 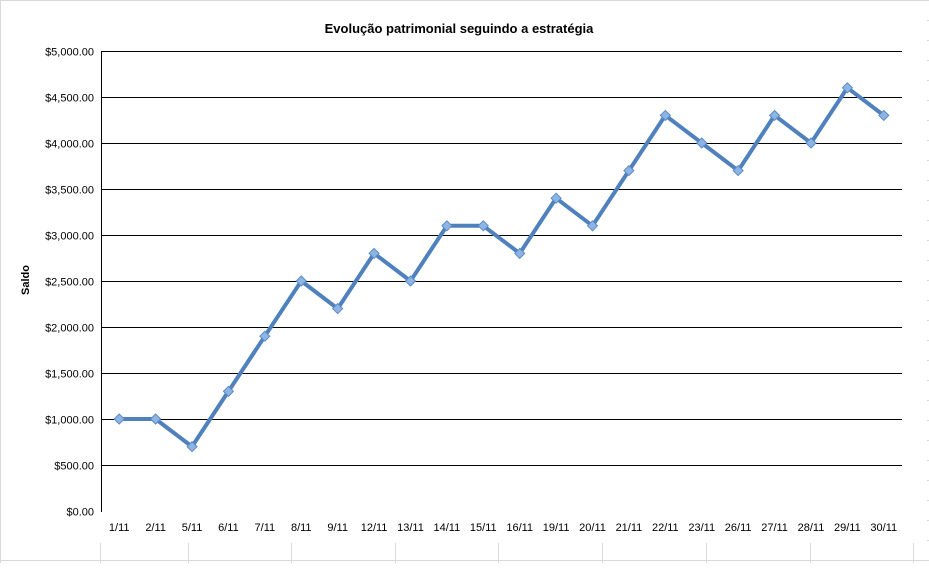 What do you see at coordinates (26, 280) in the screenshot?
I see `y-axis-title: Saldo` at bounding box center [26, 280].